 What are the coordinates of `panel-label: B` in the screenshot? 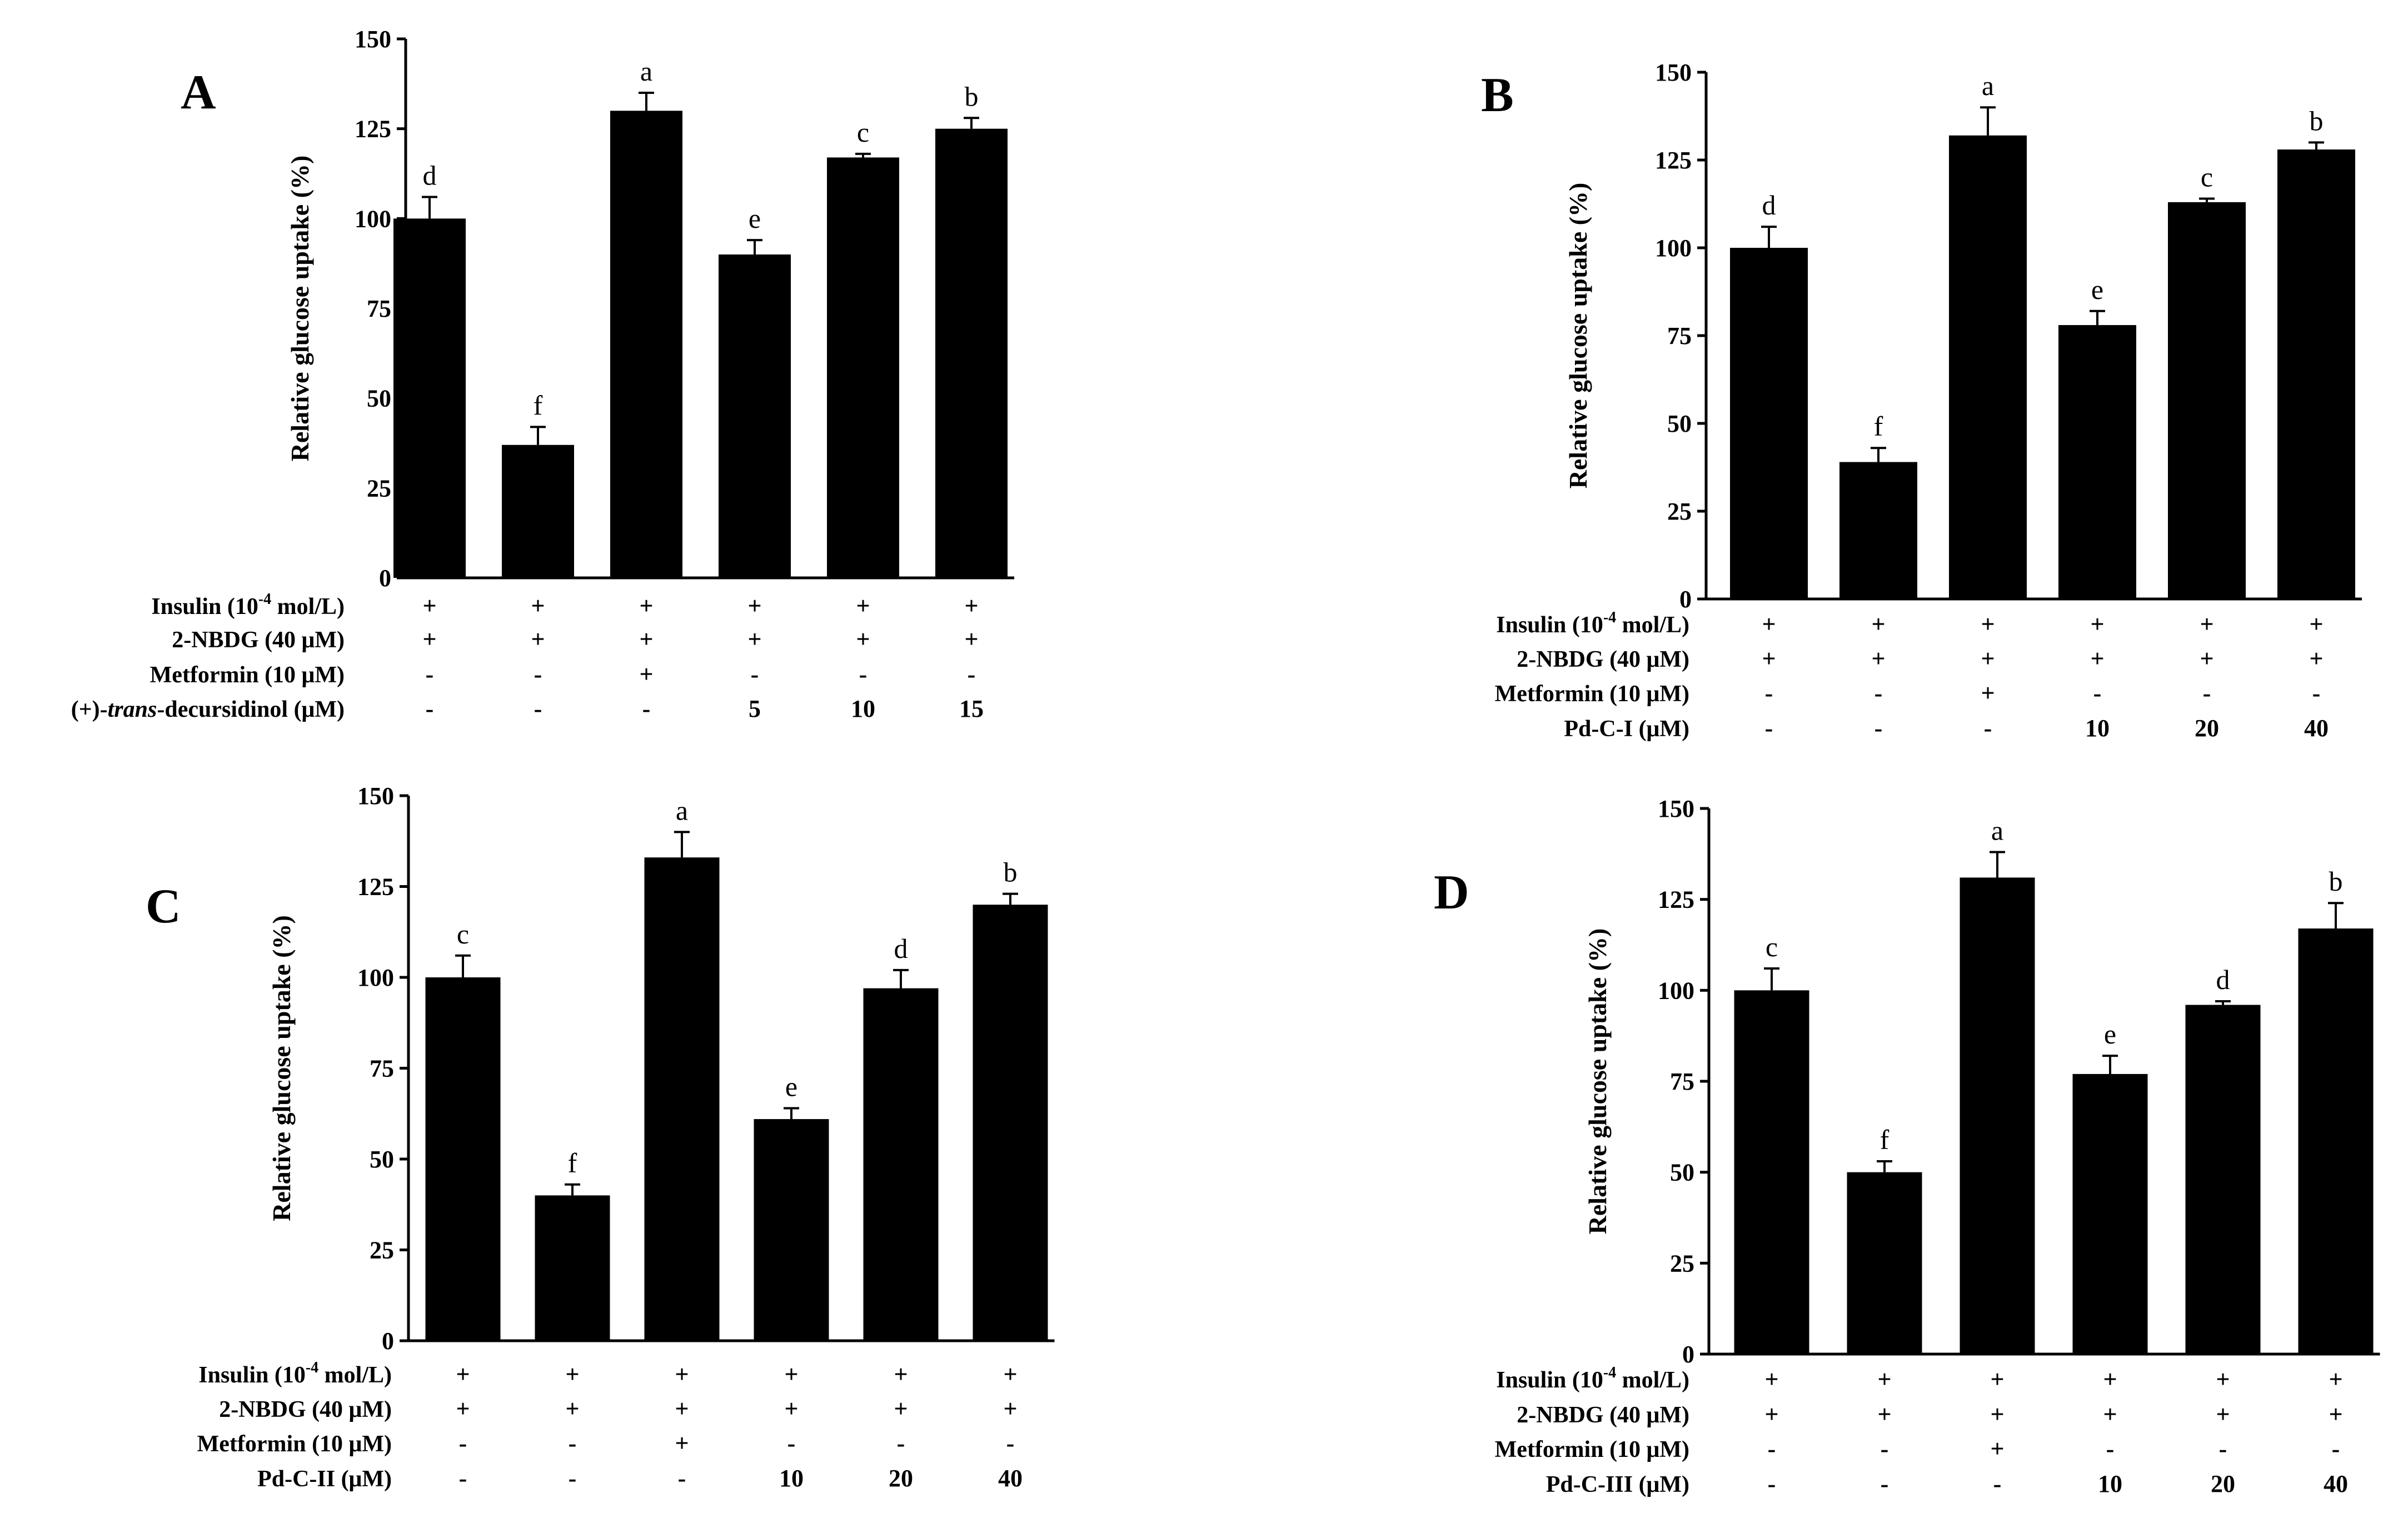 It's located at (1497, 95).